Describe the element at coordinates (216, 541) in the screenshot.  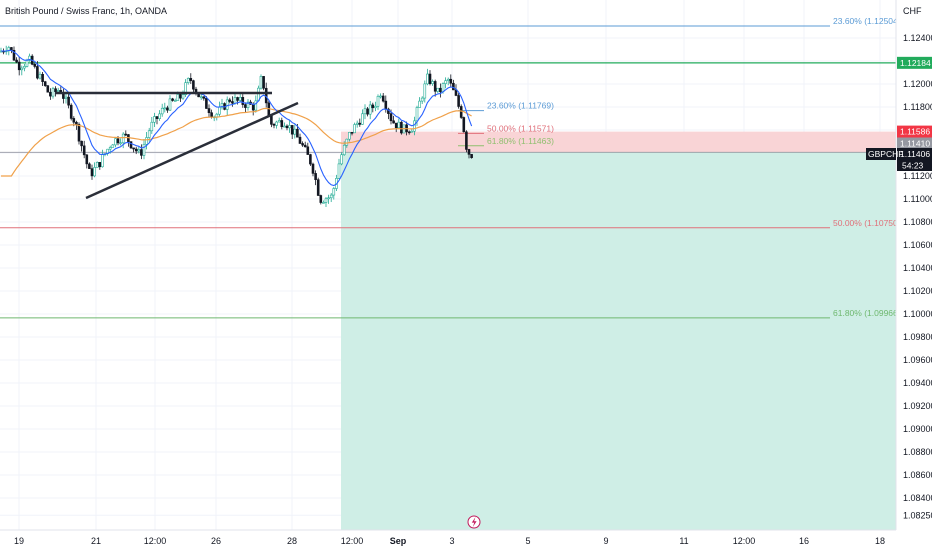
I see `time-tick-label: 26` at that location.